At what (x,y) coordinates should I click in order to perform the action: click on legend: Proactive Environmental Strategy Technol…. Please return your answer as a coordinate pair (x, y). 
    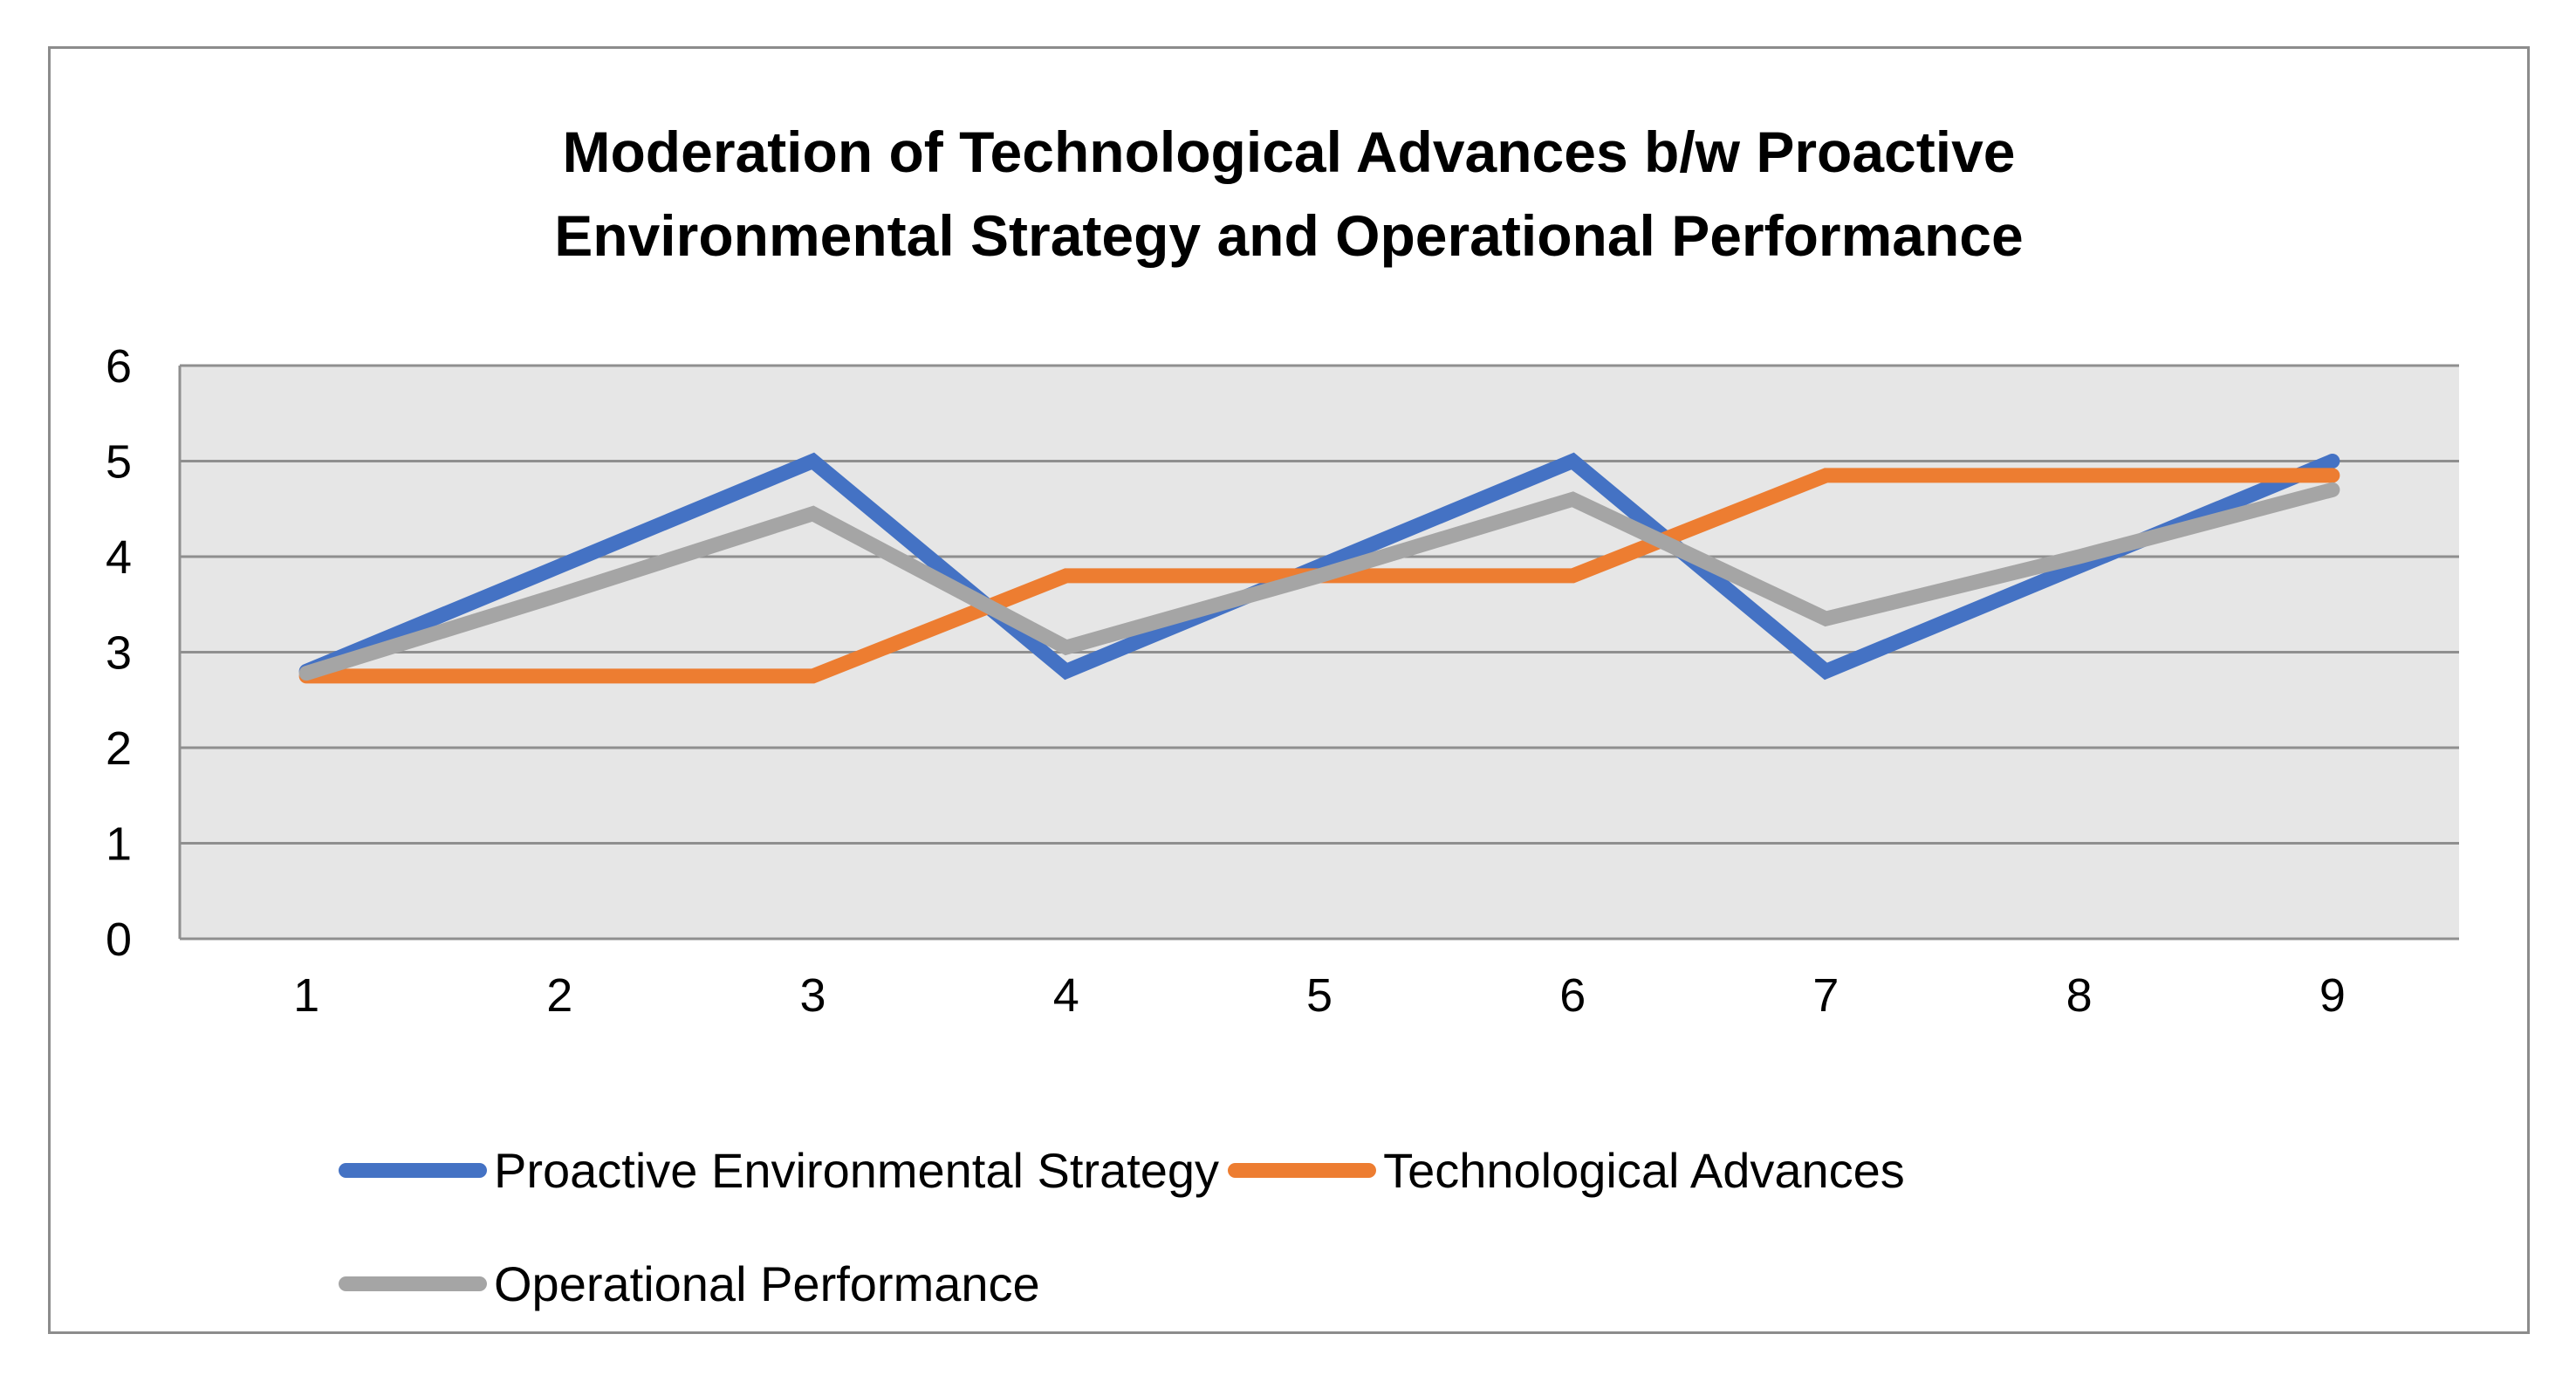
    Looking at the image, I should click on (1343, 1226).